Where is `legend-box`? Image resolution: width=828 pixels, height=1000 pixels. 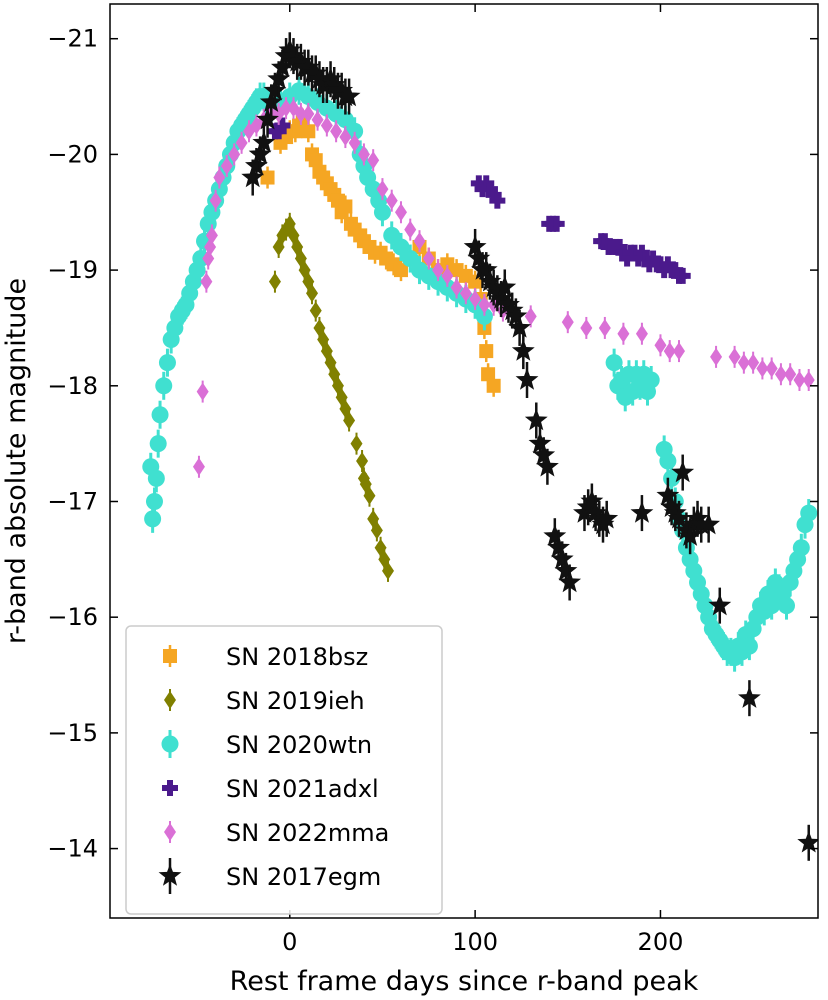 legend-box is located at coordinates (284, 770).